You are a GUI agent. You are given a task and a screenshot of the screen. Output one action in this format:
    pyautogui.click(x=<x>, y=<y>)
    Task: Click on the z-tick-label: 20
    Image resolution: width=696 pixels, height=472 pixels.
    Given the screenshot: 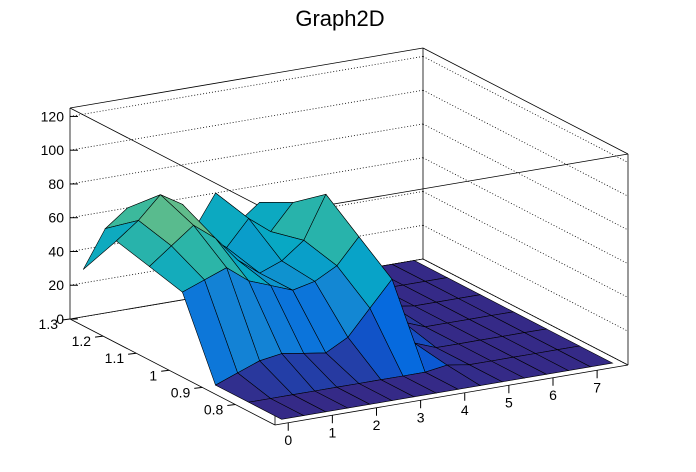 What is the action you would take?
    pyautogui.click(x=56, y=285)
    